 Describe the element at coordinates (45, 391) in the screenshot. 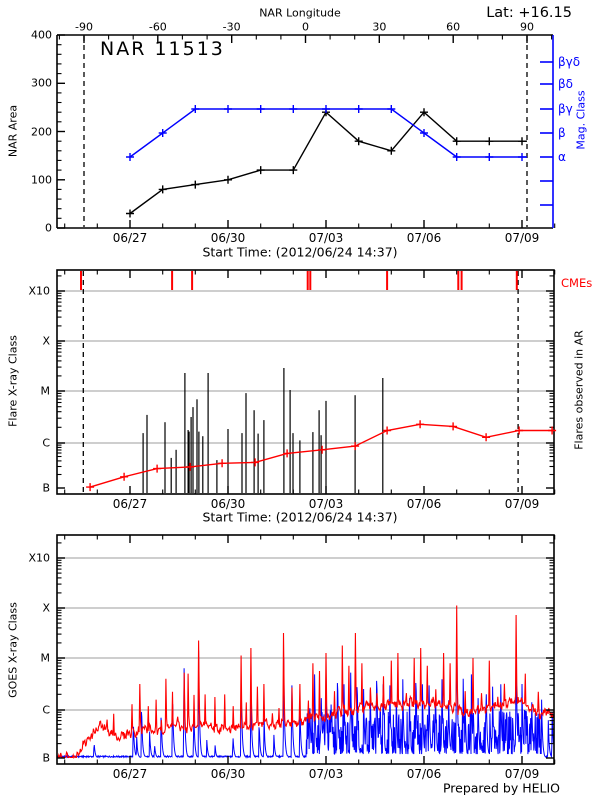

I see `flare-class-tick-label: M` at that location.